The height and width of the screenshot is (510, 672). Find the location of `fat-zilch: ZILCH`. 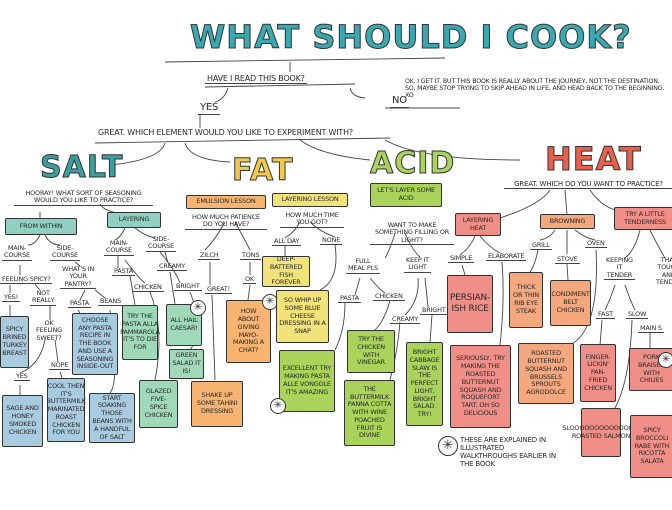

fat-zilch: ZILCH is located at coordinates (209, 256).